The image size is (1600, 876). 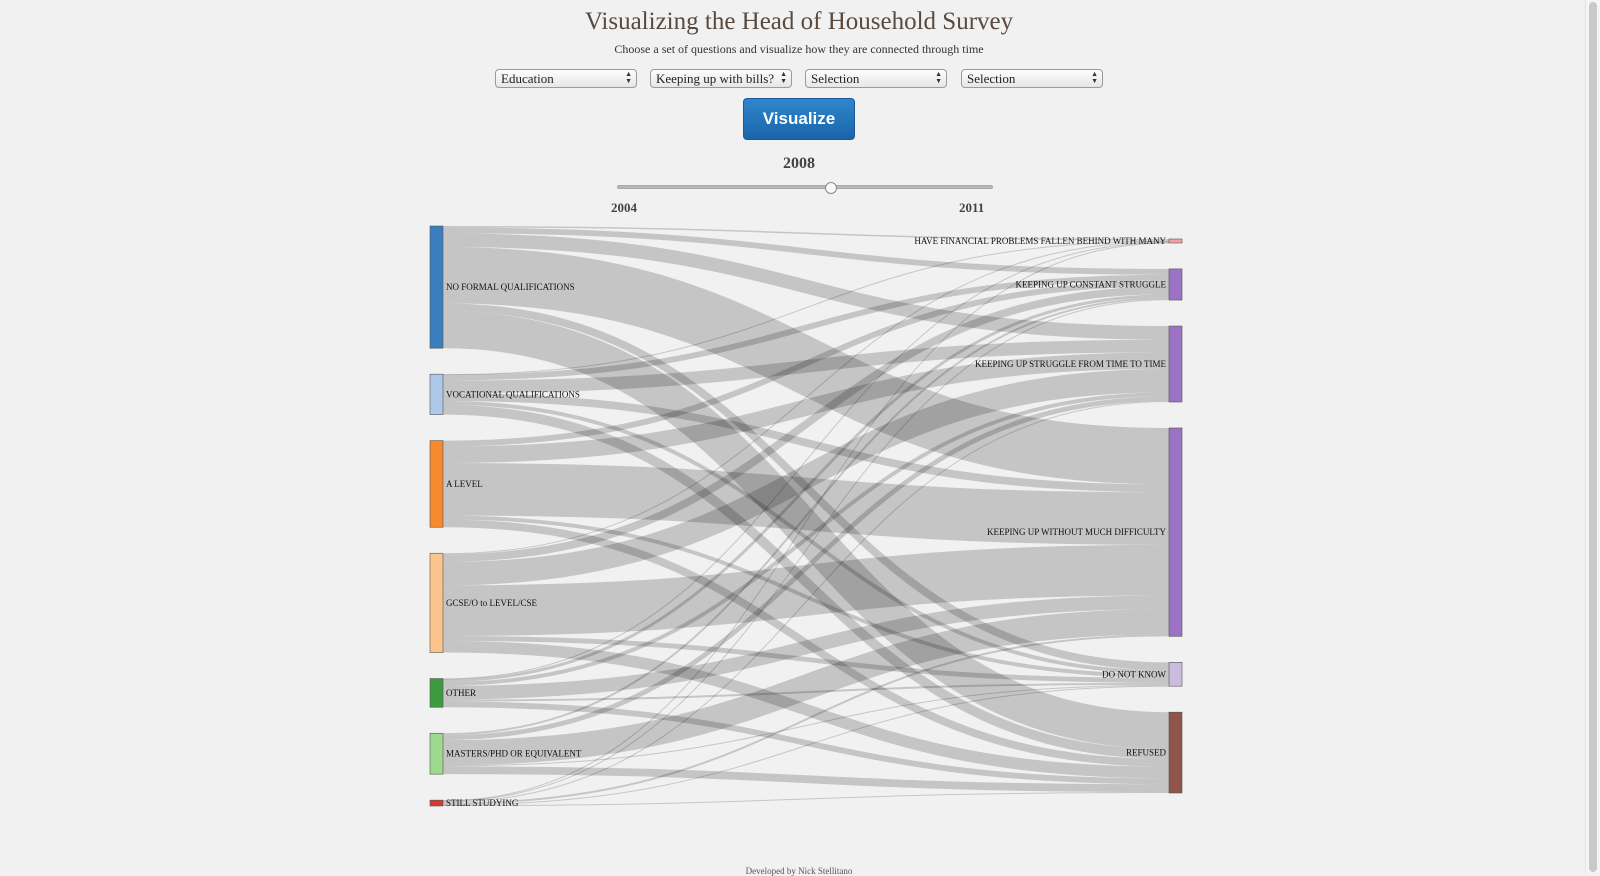 What do you see at coordinates (492, 603) in the screenshot?
I see `sankey-node-label: GCSE/O to LEVEL/CSE` at bounding box center [492, 603].